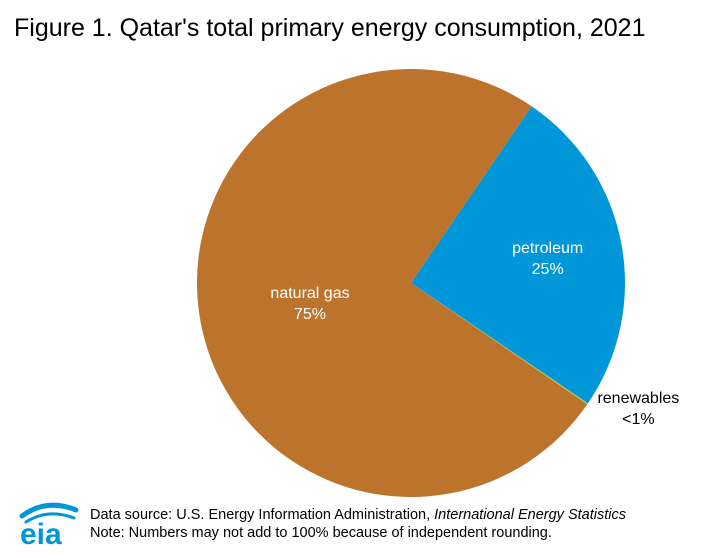 The width and height of the screenshot is (719, 556). I want to click on eia-logo: eia, so click(49, 525).